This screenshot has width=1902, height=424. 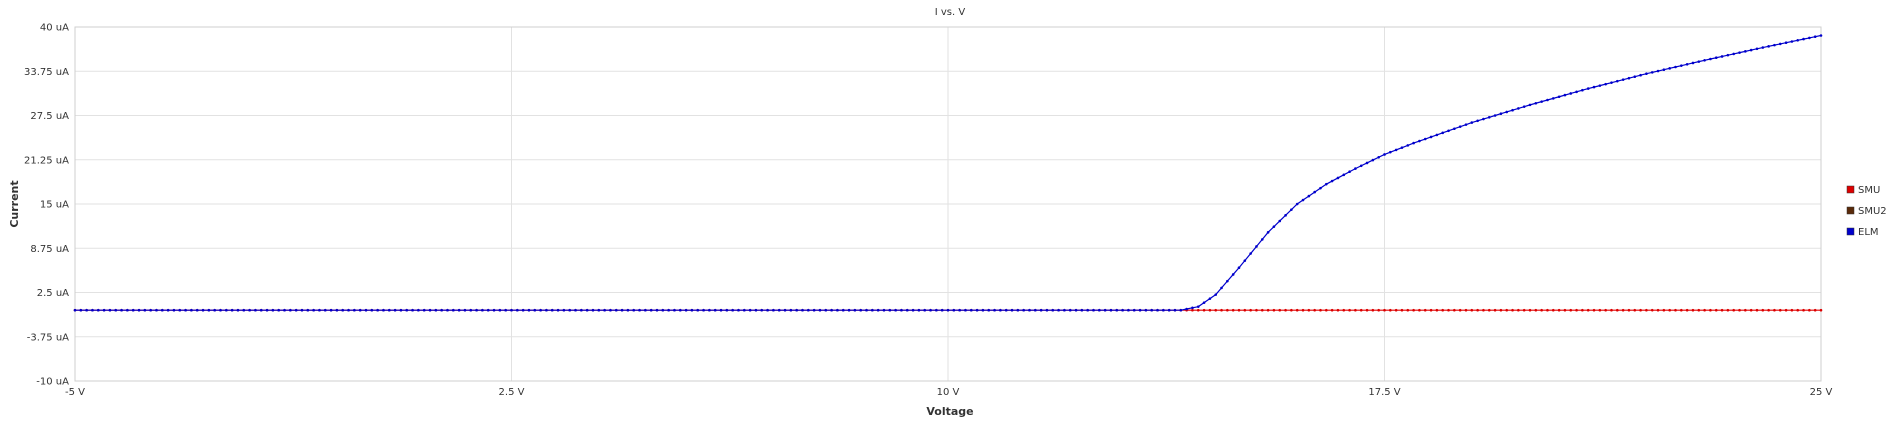 What do you see at coordinates (949, 411) in the screenshot?
I see `x-axis-label: Voltage` at bounding box center [949, 411].